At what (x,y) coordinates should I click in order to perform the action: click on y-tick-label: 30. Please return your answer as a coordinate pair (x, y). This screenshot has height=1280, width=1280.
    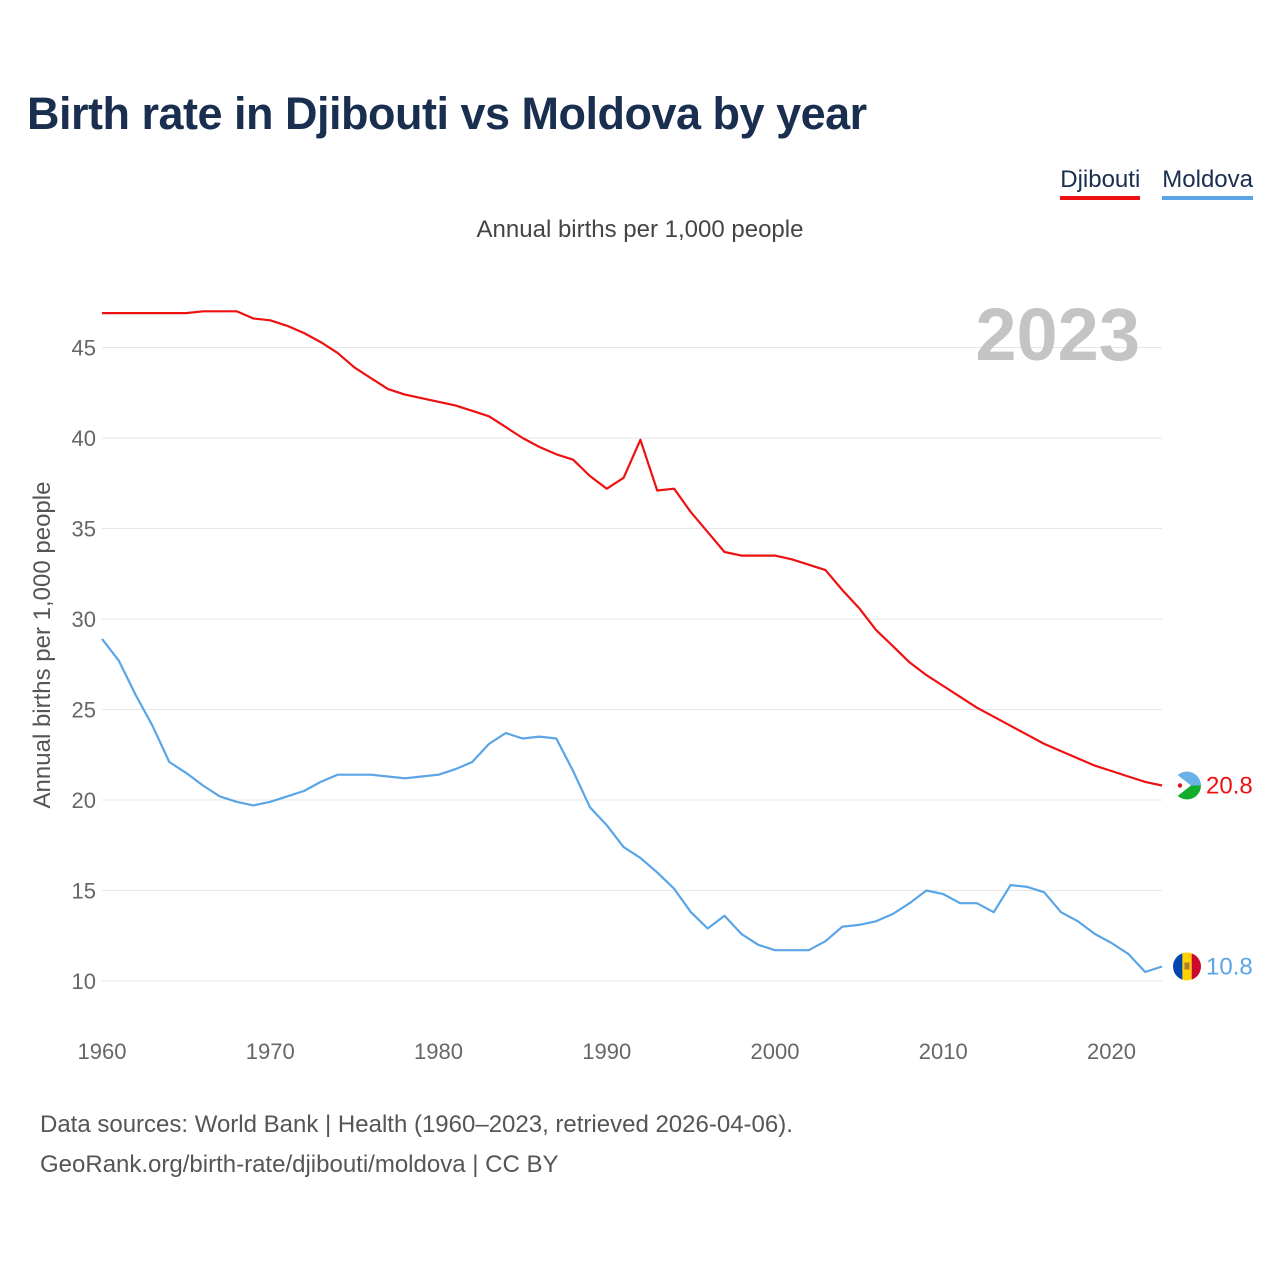
    Looking at the image, I should click on (84, 619).